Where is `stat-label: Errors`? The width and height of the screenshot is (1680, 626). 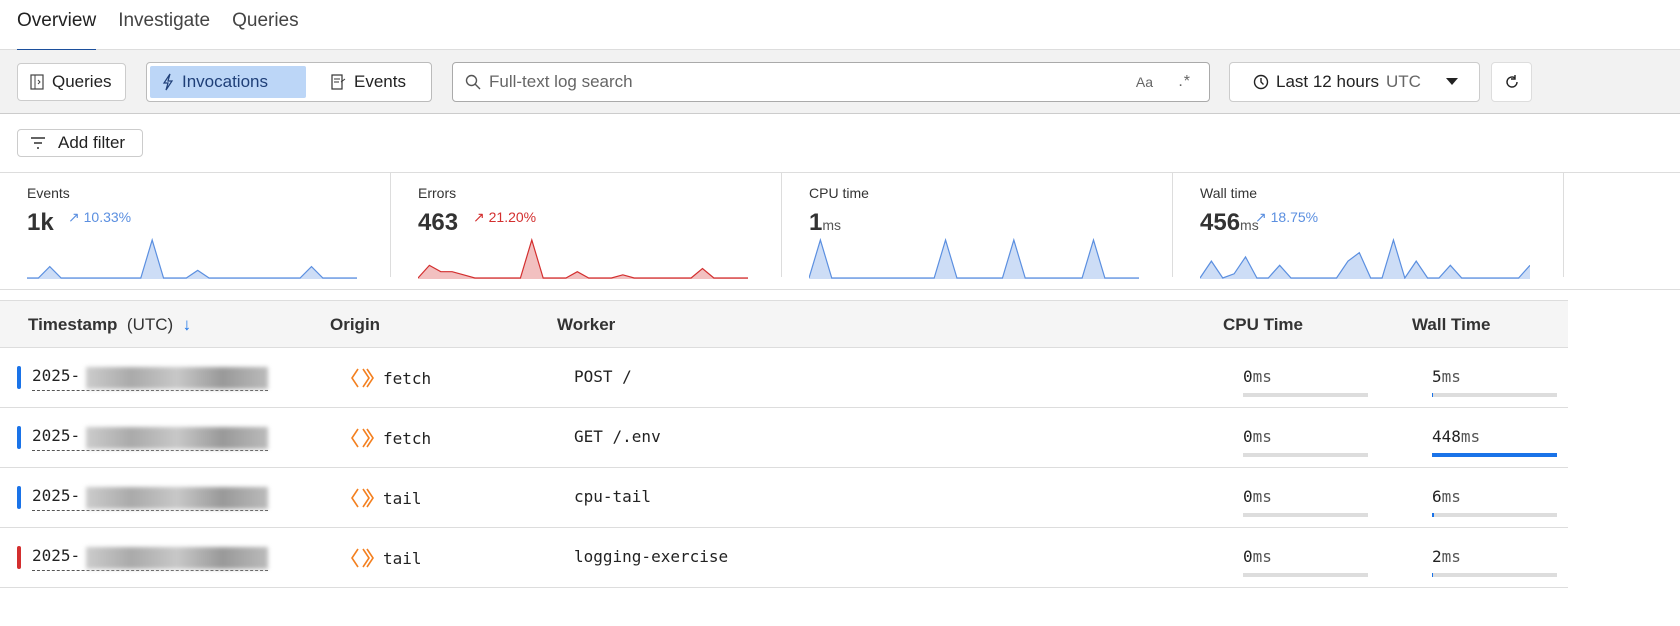
stat-label: Errors is located at coordinates (437, 193).